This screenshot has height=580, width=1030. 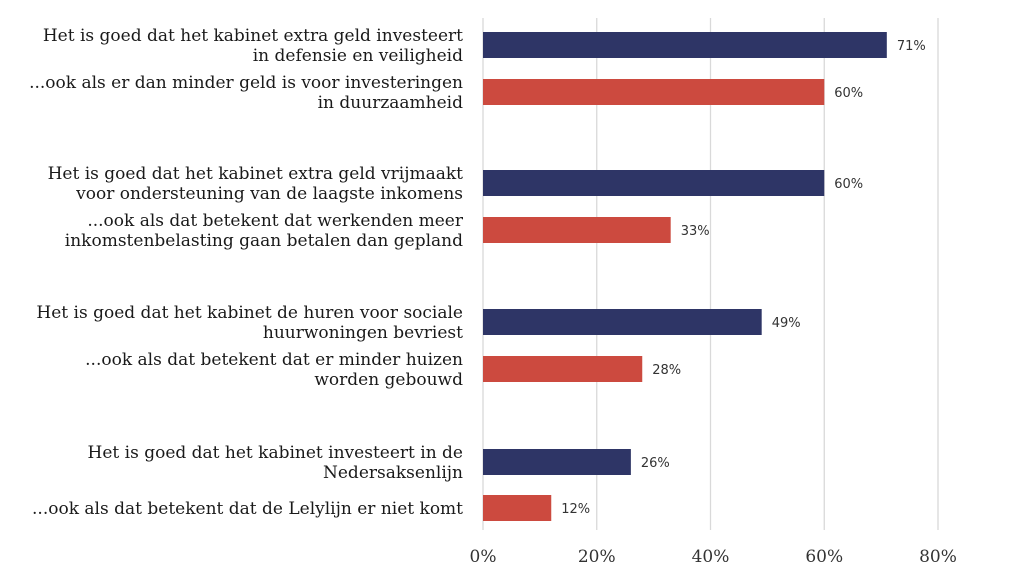 I want to click on x-tick-label: 80%, so click(x=938, y=557).